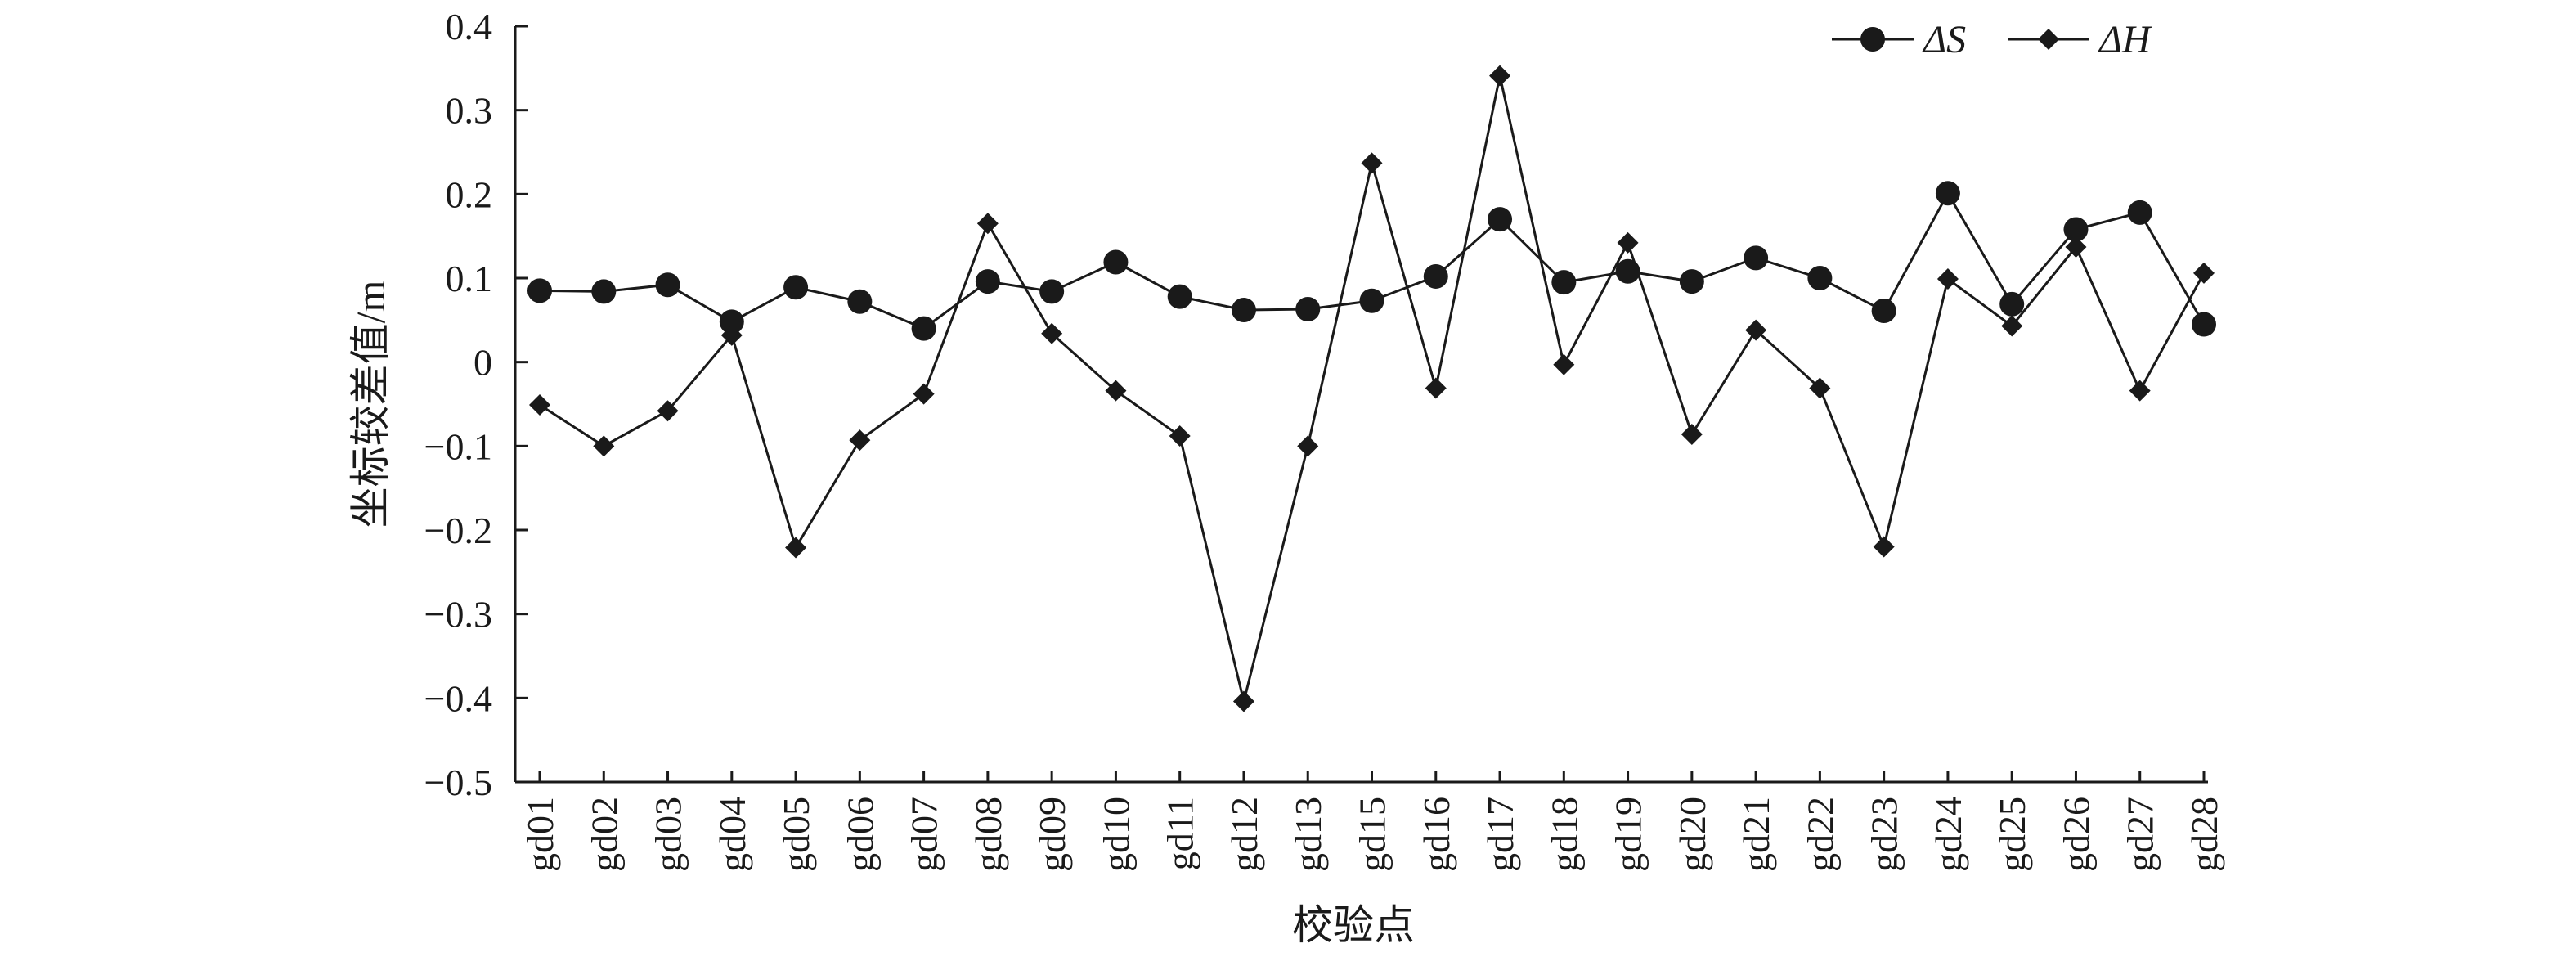  Describe the element at coordinates (668, 834) in the screenshot. I see `x-tick-label: gd03` at that location.